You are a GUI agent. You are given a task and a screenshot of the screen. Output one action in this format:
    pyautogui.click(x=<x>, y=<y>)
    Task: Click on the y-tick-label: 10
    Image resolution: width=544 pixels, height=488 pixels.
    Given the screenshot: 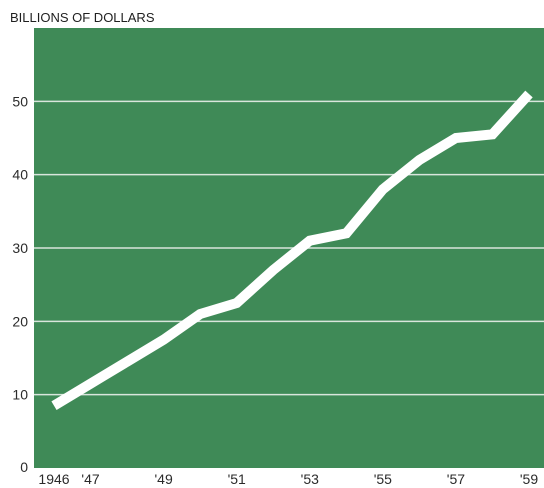 What is the action you would take?
    pyautogui.click(x=20, y=395)
    